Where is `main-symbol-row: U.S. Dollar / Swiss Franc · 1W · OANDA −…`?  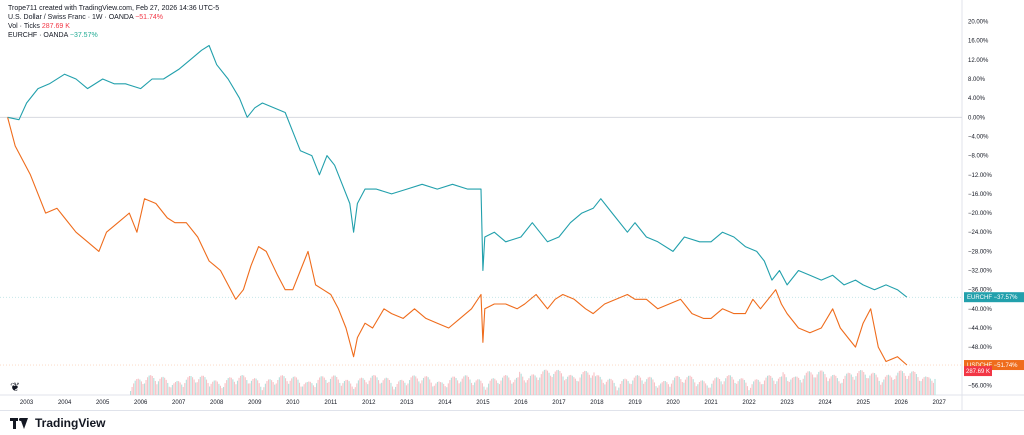 main-symbol-row: U.S. Dollar / Swiss Franc · 1W · OANDA −… is located at coordinates (113, 17).